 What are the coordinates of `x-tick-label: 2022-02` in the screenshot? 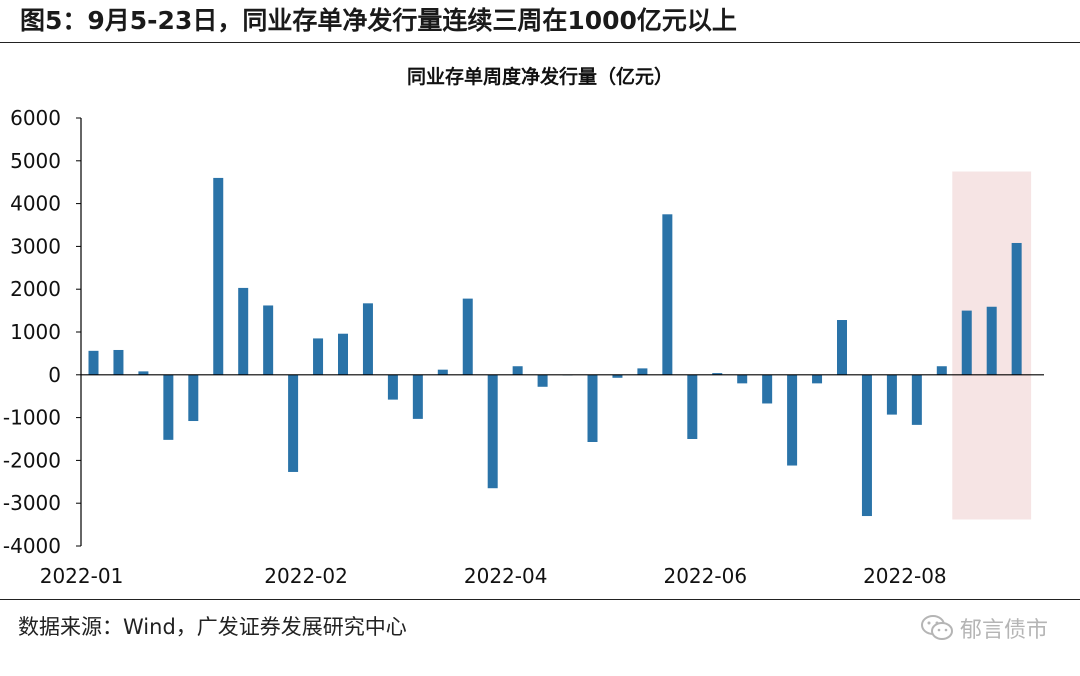 It's located at (306, 576).